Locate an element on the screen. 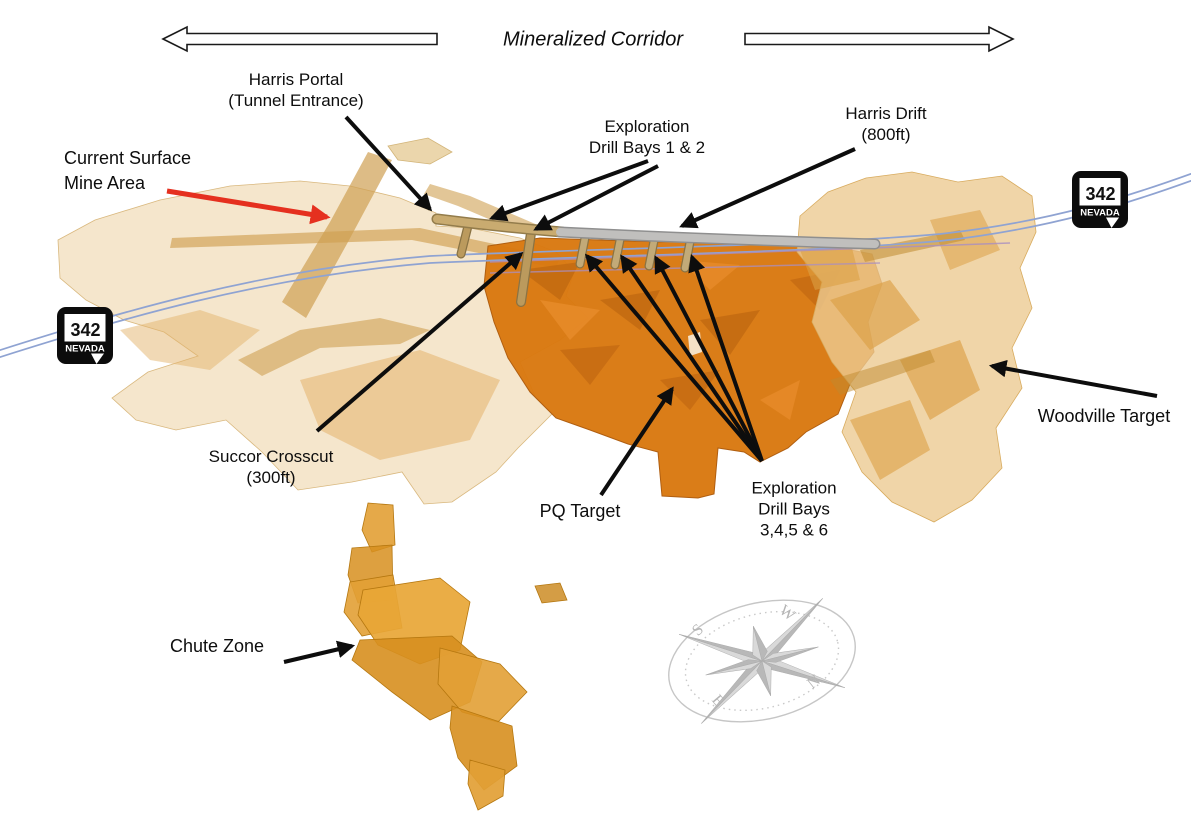 This screenshot has height=823, width=1191. harris-drift-arrow is located at coordinates (767, 188).